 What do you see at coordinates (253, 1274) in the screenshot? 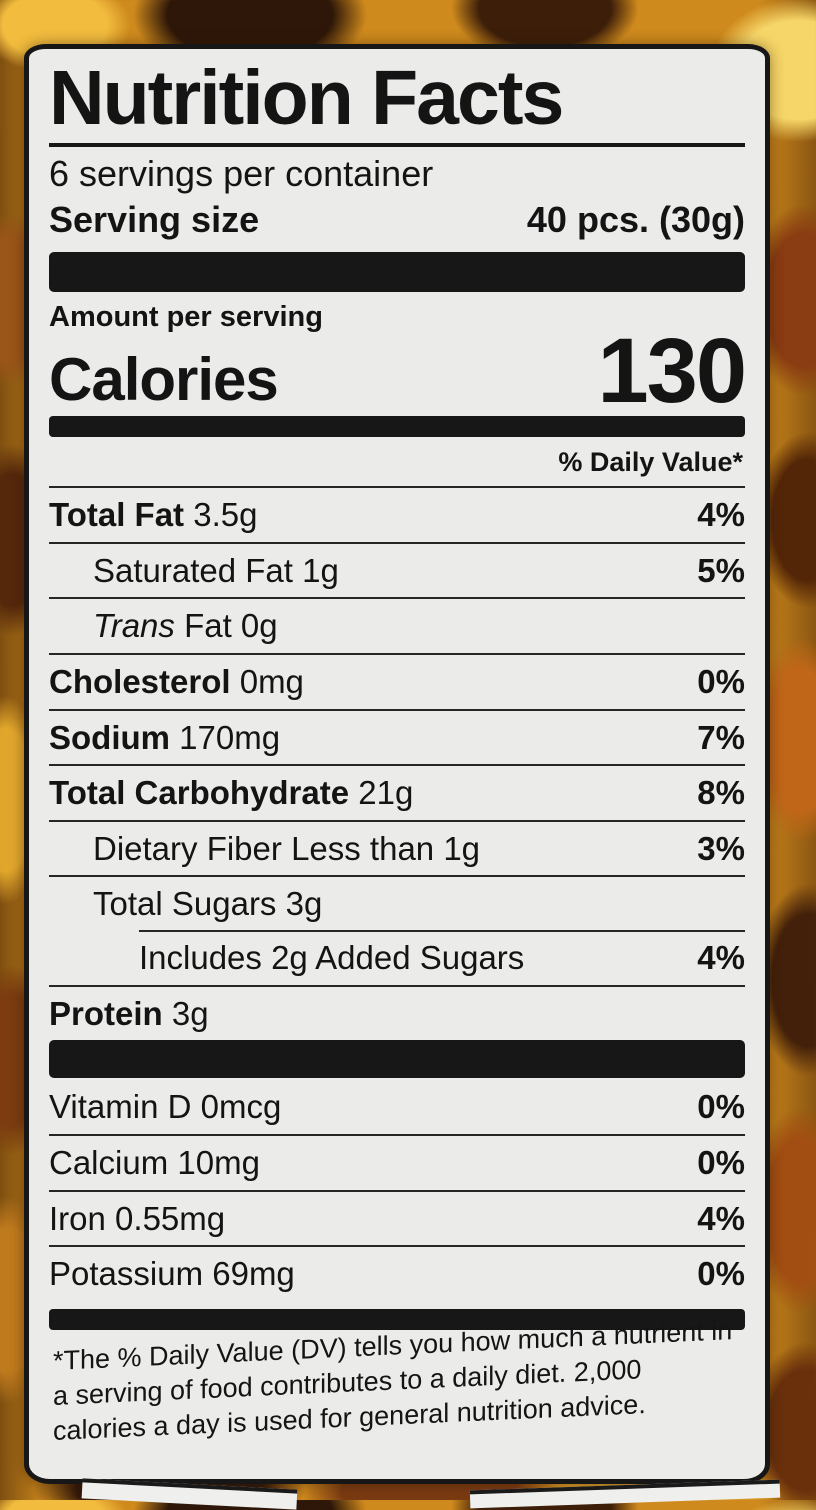
I see `nutrient-amount: 69mg` at bounding box center [253, 1274].